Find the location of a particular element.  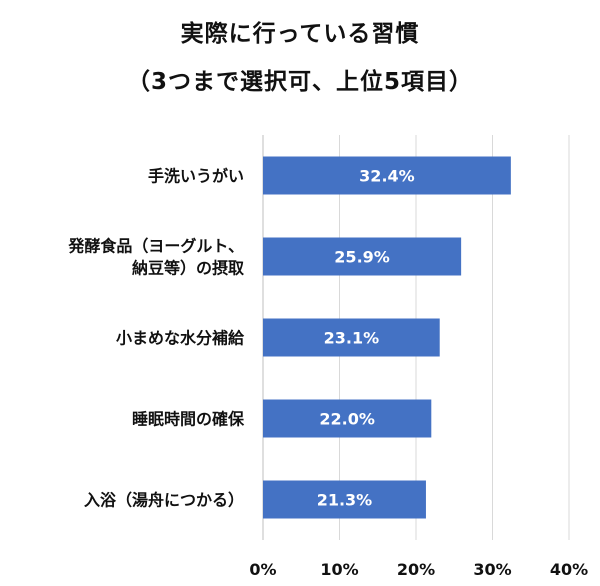

category-label: 小まめな水分補給 is located at coordinates (180, 338).